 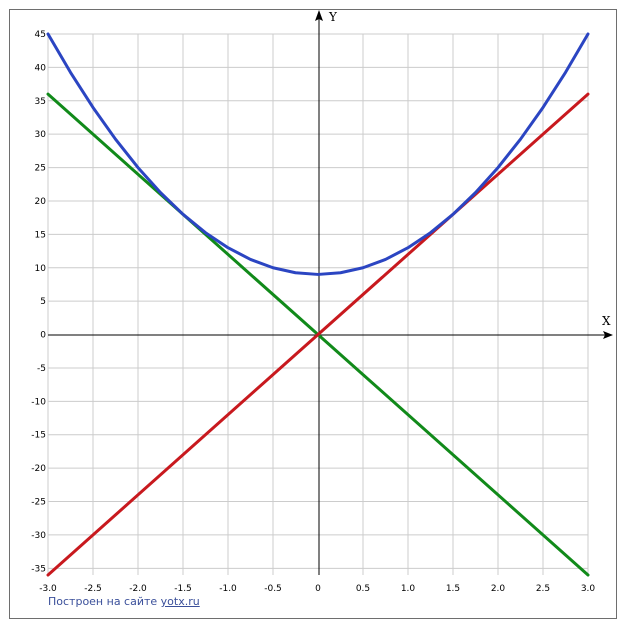 I want to click on credit-link: yotx.ru, so click(x=180, y=601).